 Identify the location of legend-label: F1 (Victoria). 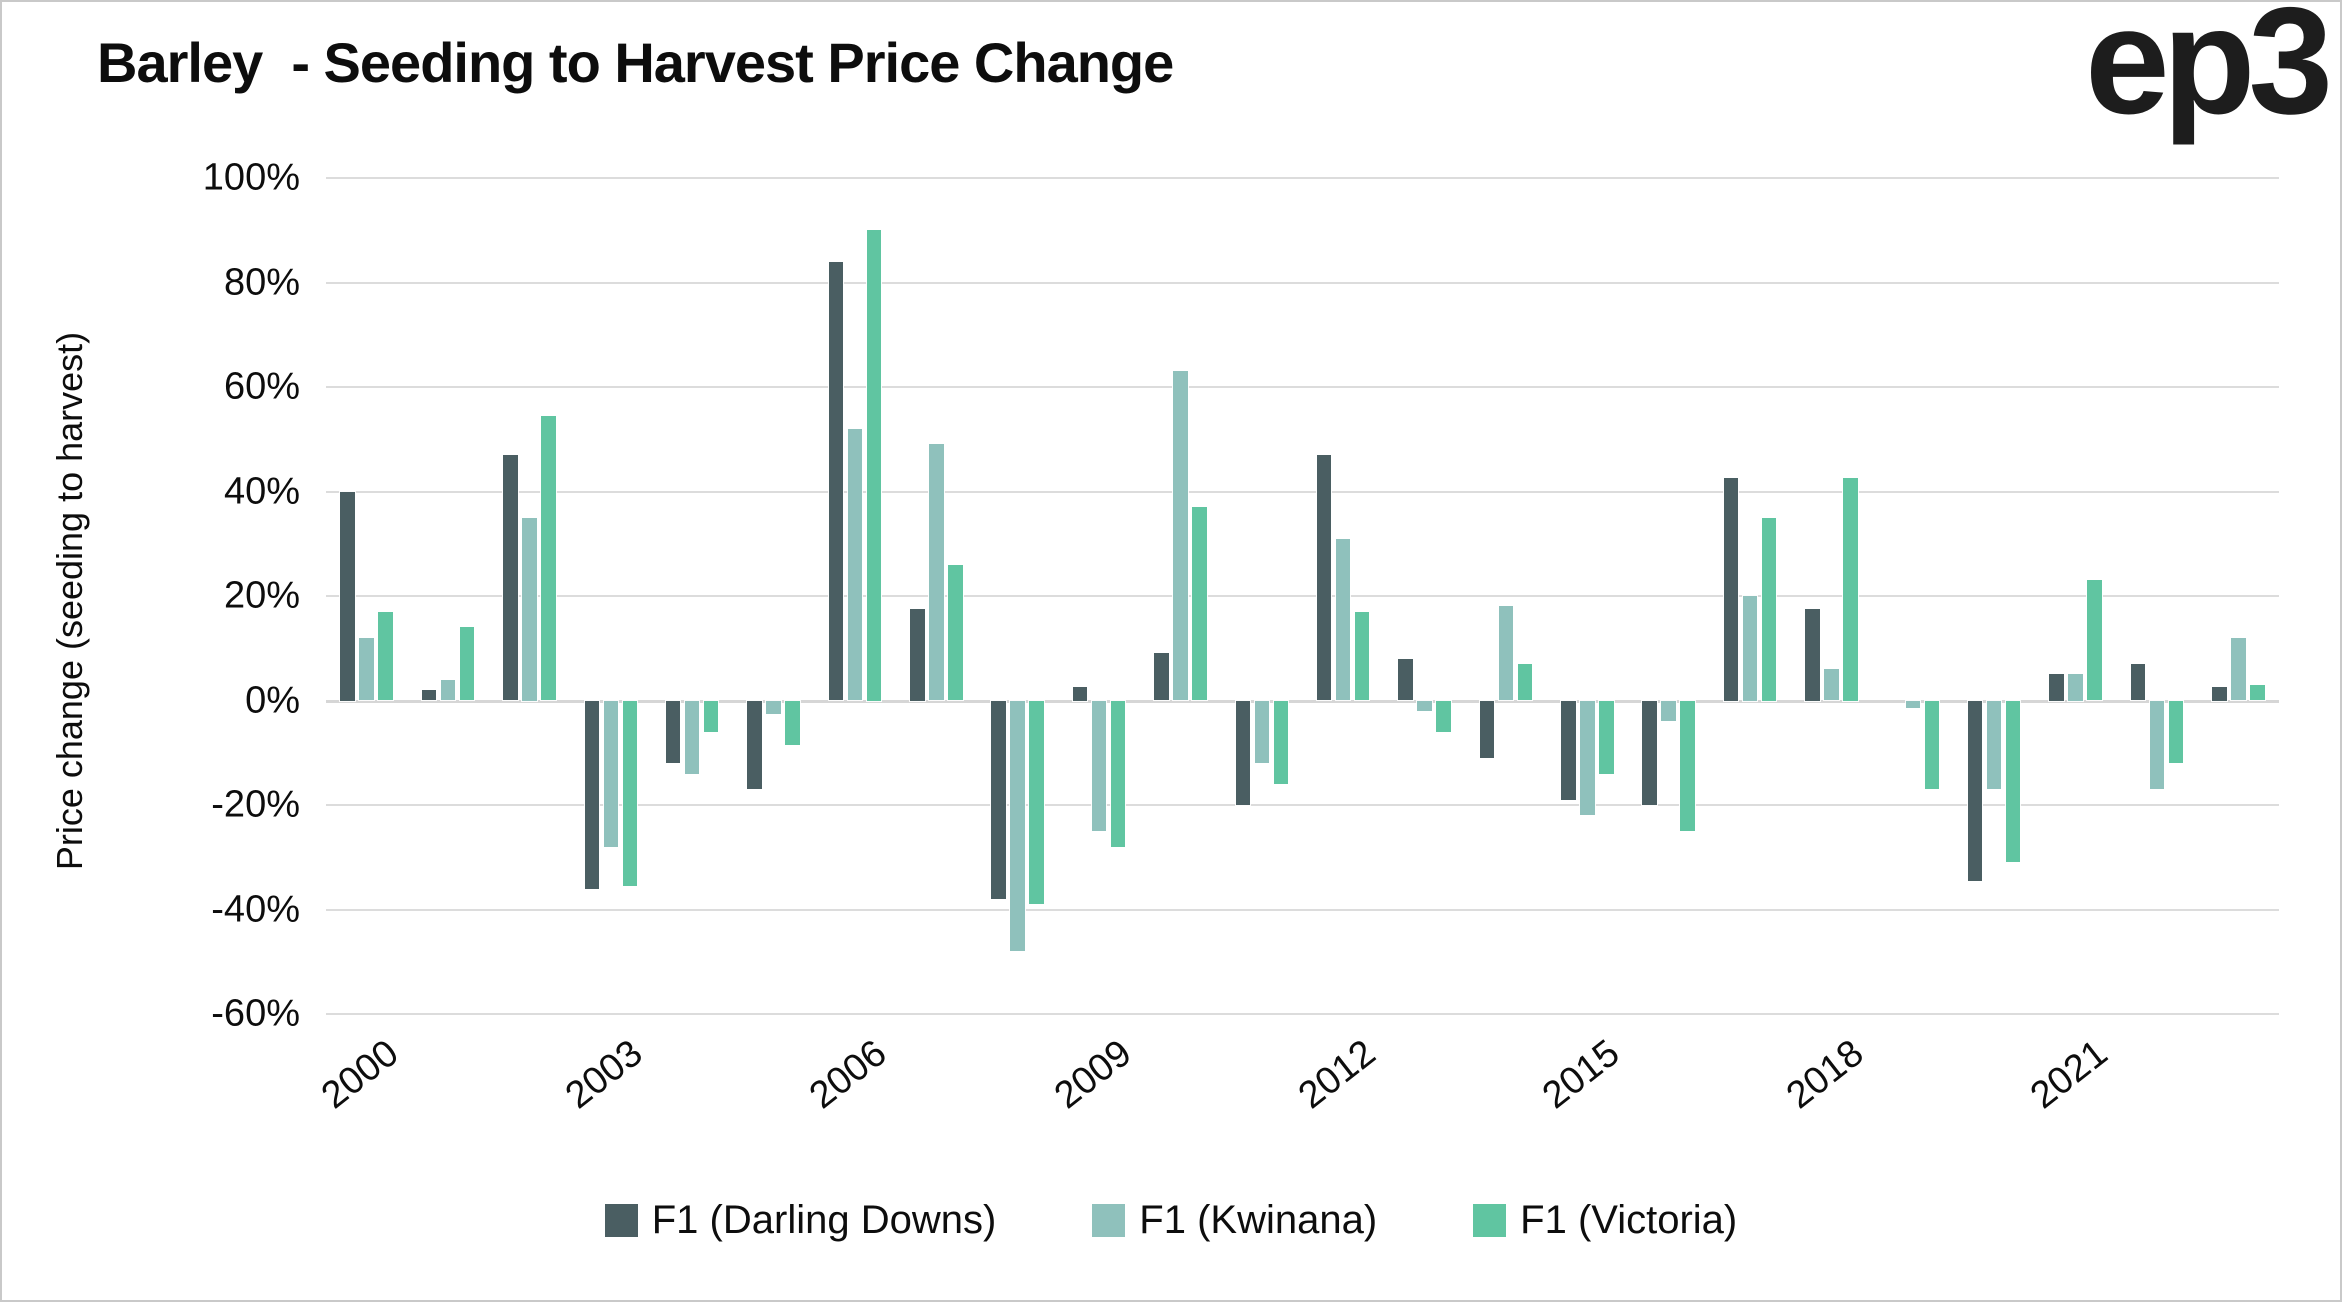
(1629, 1220).